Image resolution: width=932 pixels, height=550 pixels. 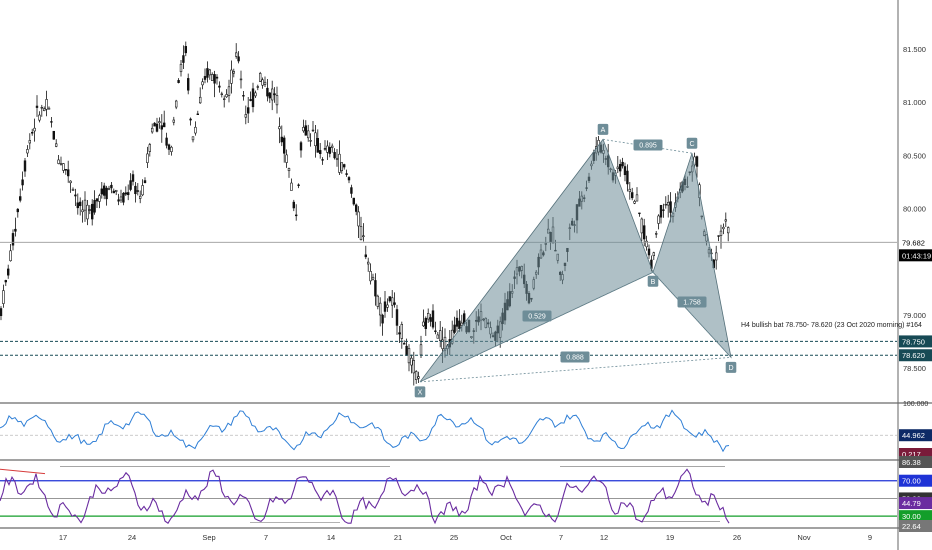 I want to click on ratio-xd-badge, so click(x=575, y=357).